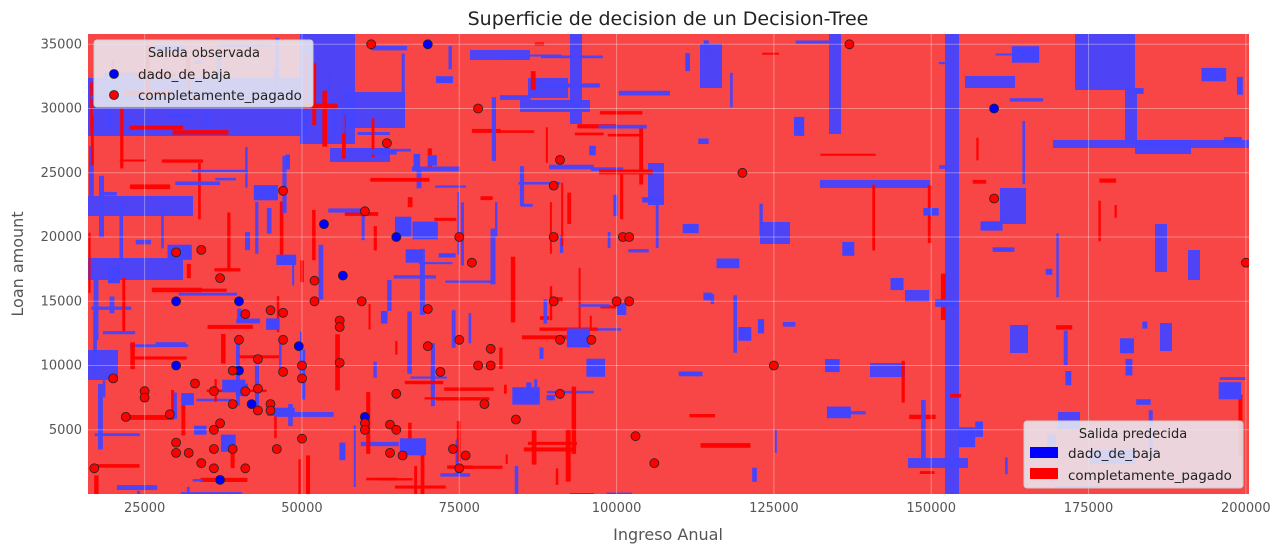  What do you see at coordinates (144, 508) in the screenshot?
I see `x-tick-label-0: 25000` at bounding box center [144, 508].